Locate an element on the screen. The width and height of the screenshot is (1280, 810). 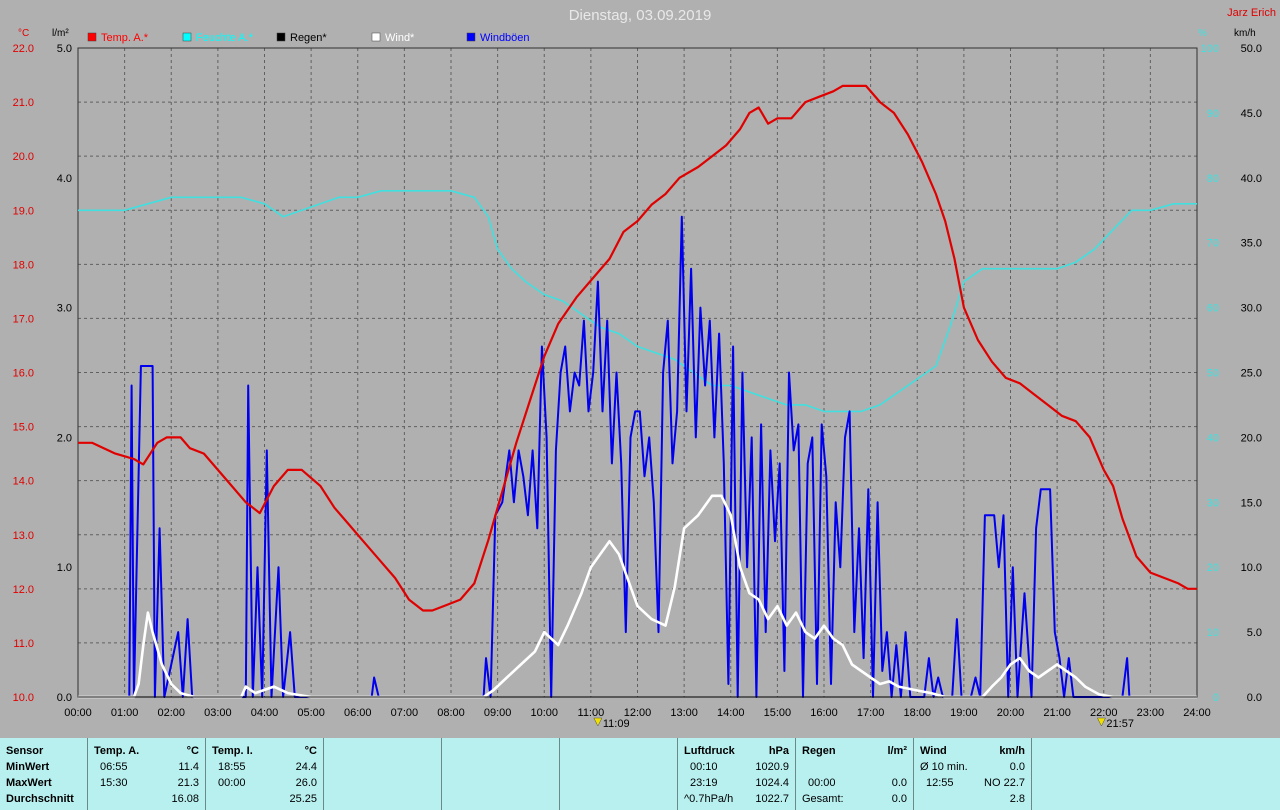
time-tick-label: 00:00 is located at coordinates (78, 713).